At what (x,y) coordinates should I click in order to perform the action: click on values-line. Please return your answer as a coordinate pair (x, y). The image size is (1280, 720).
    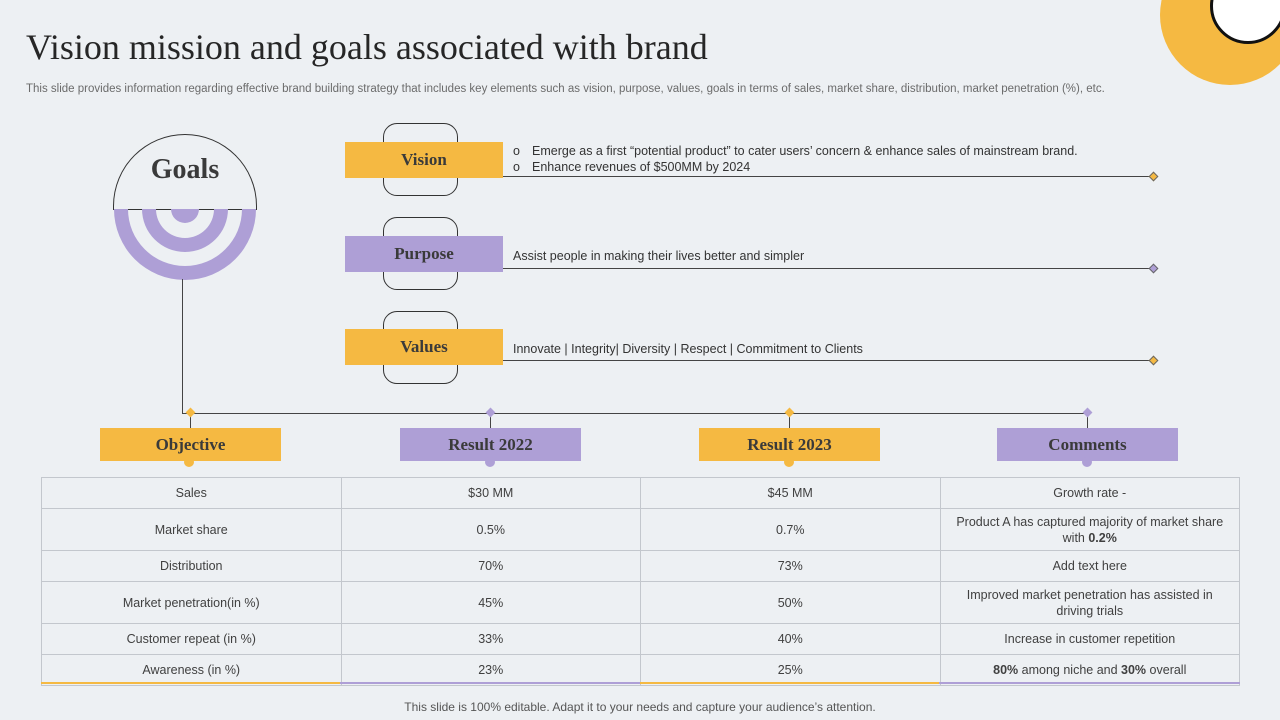
    Looking at the image, I should click on (828, 360).